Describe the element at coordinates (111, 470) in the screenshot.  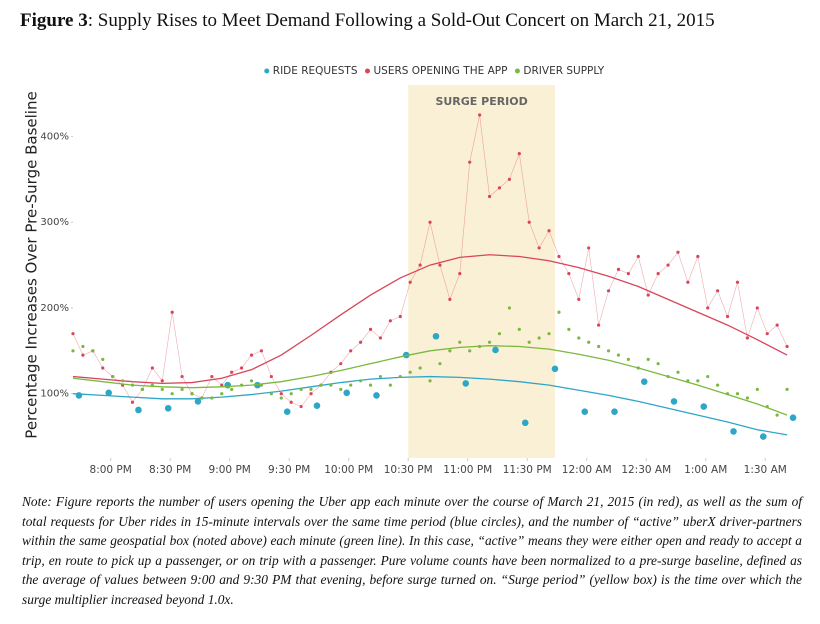
I see `x-tick-label: 8:00 PM` at that location.